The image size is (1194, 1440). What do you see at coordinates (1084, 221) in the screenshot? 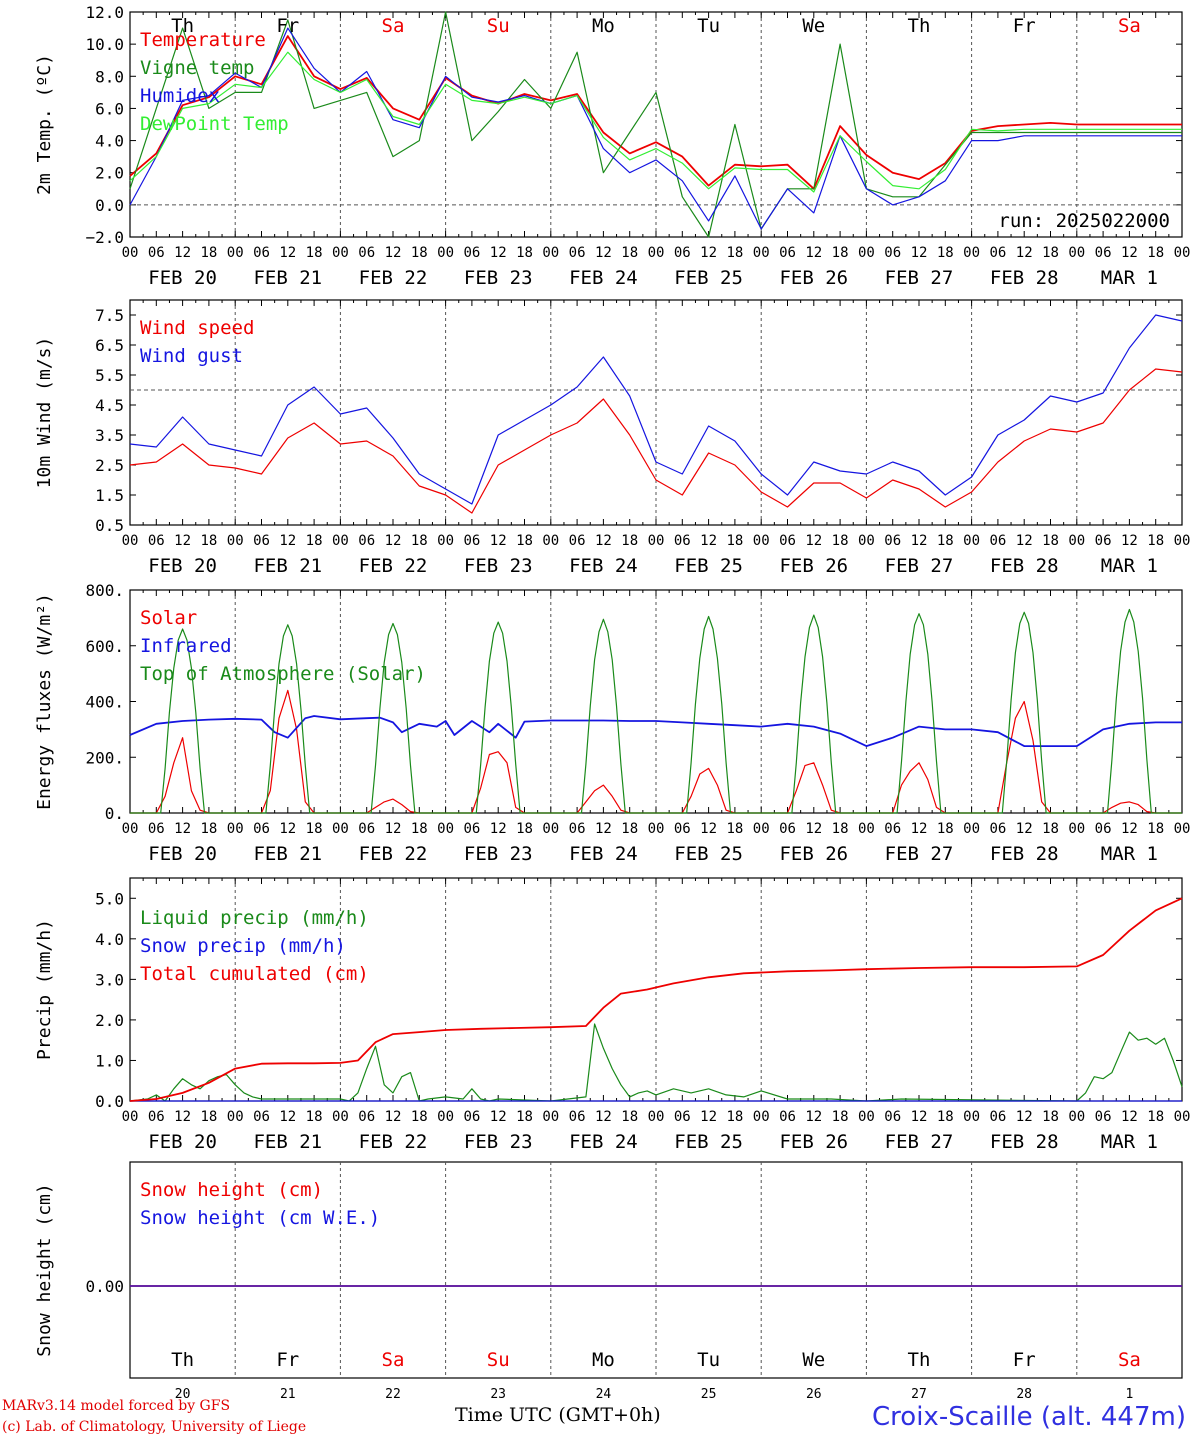
I see `run-annotation: run: 2025022000` at bounding box center [1084, 221].